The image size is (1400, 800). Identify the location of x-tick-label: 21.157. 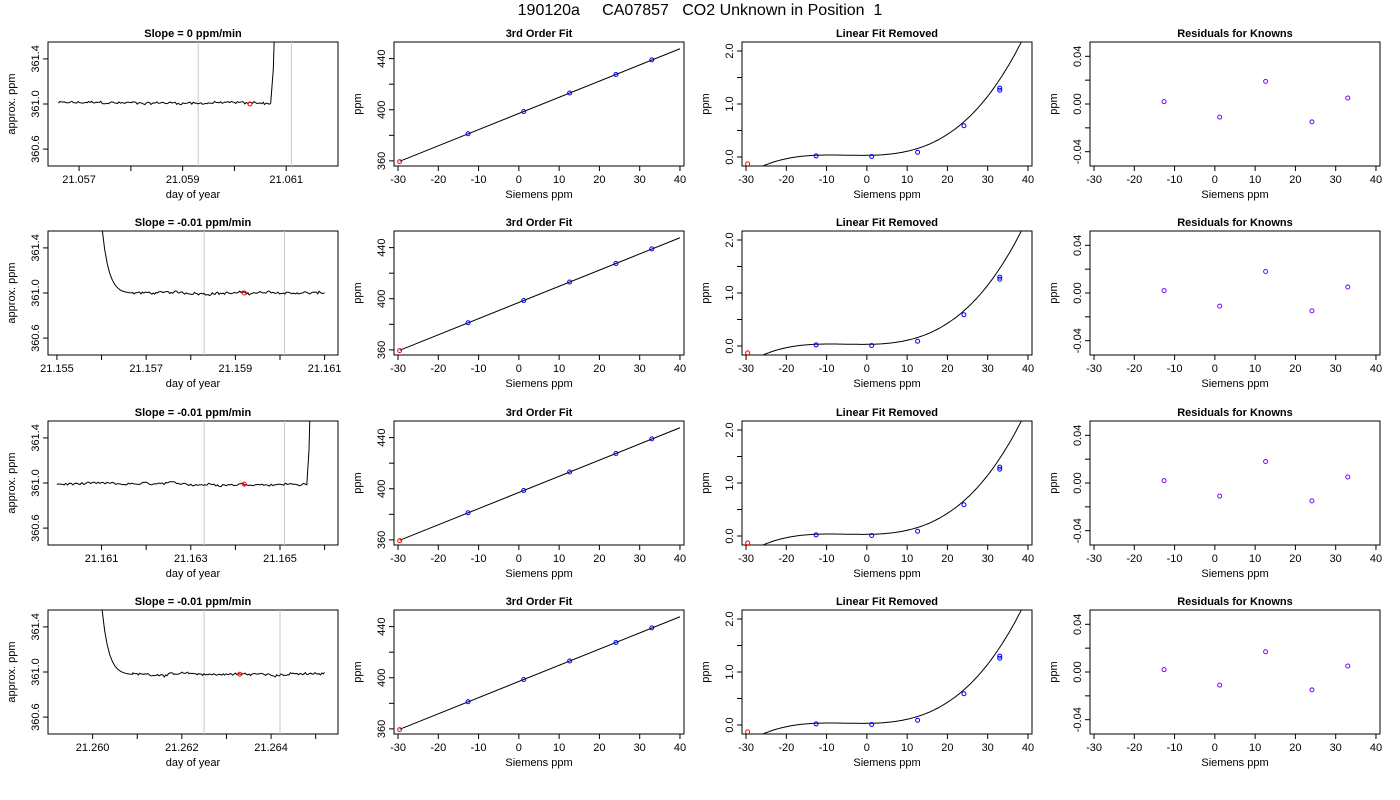
(146, 369).